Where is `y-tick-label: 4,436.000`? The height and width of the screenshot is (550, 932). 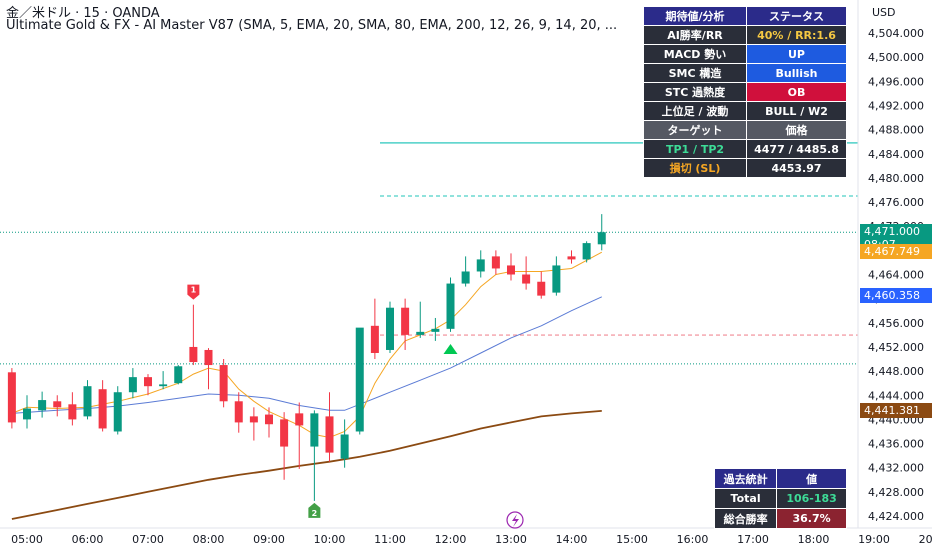
y-tick-label: 4,436.000 is located at coordinates (896, 444).